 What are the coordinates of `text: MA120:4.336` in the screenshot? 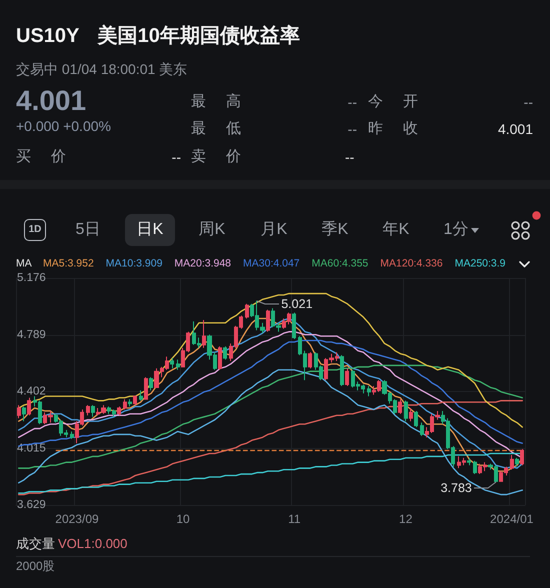 It's located at (411, 264).